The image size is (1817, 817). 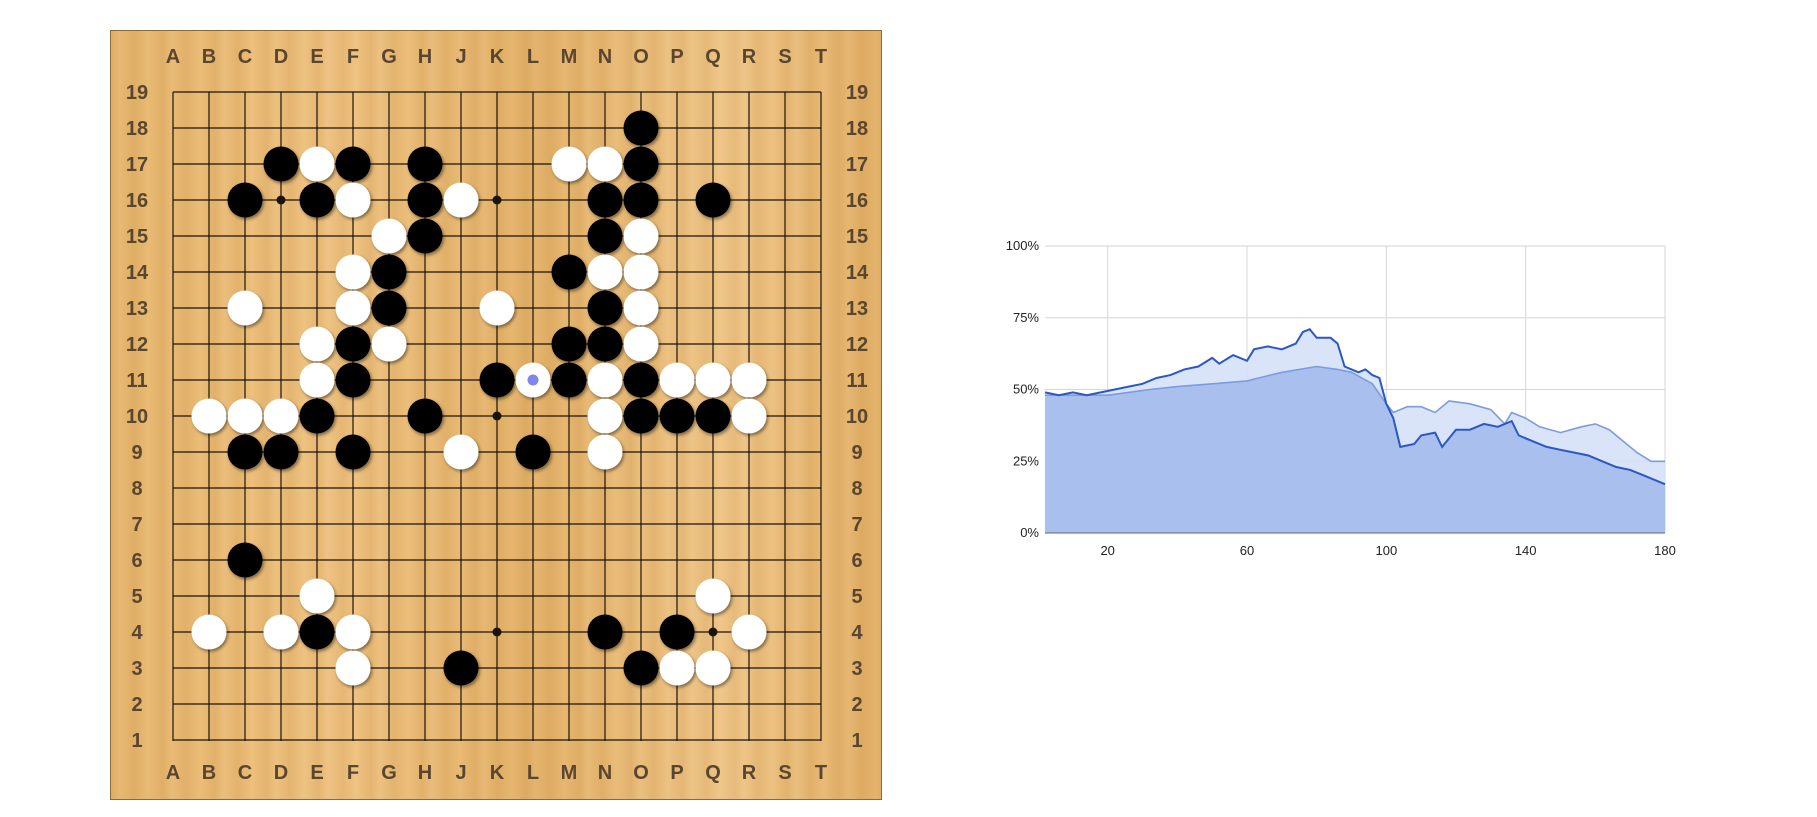 What do you see at coordinates (245, 57) in the screenshot?
I see `column-label: C` at bounding box center [245, 57].